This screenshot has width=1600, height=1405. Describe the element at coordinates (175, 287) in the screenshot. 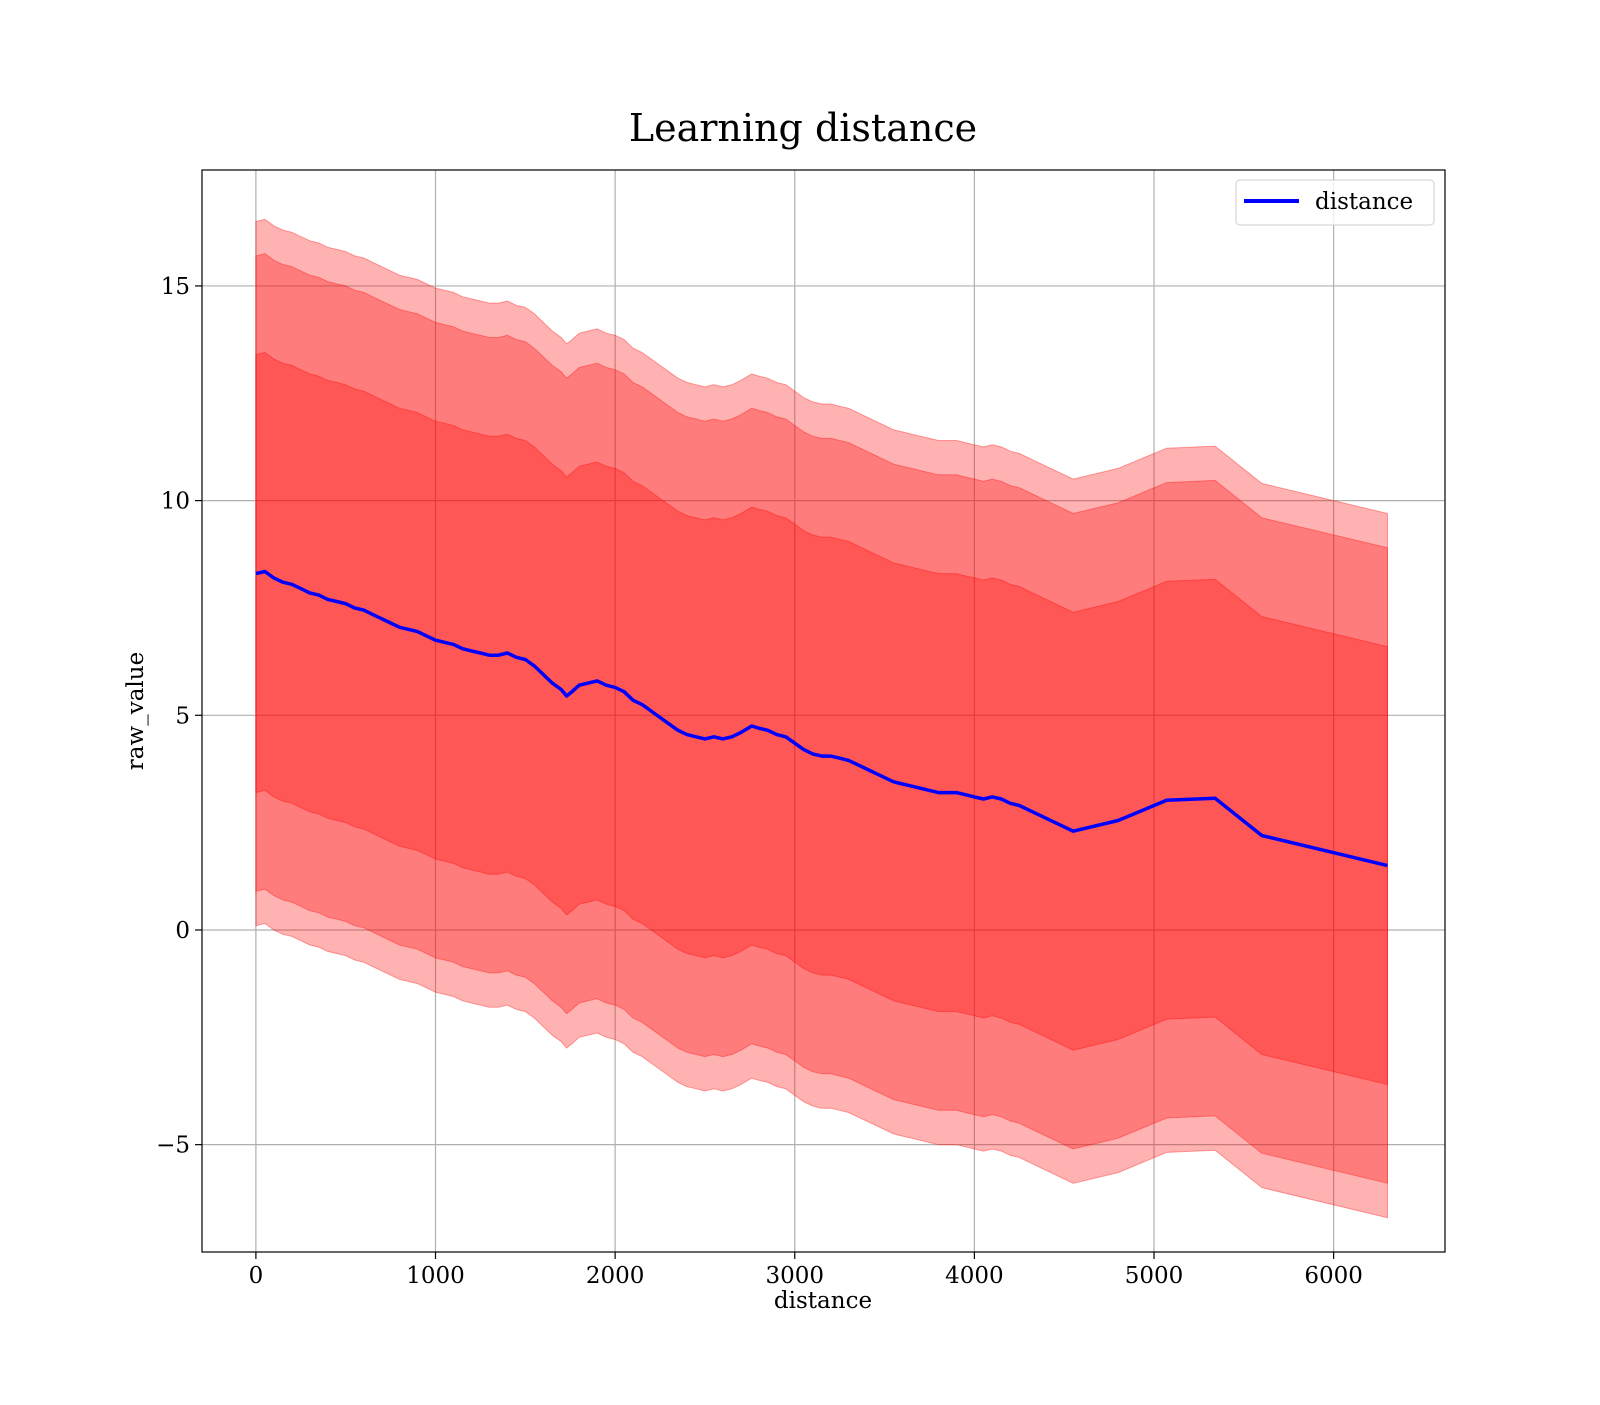

I see `y-tick-label: 15` at that location.